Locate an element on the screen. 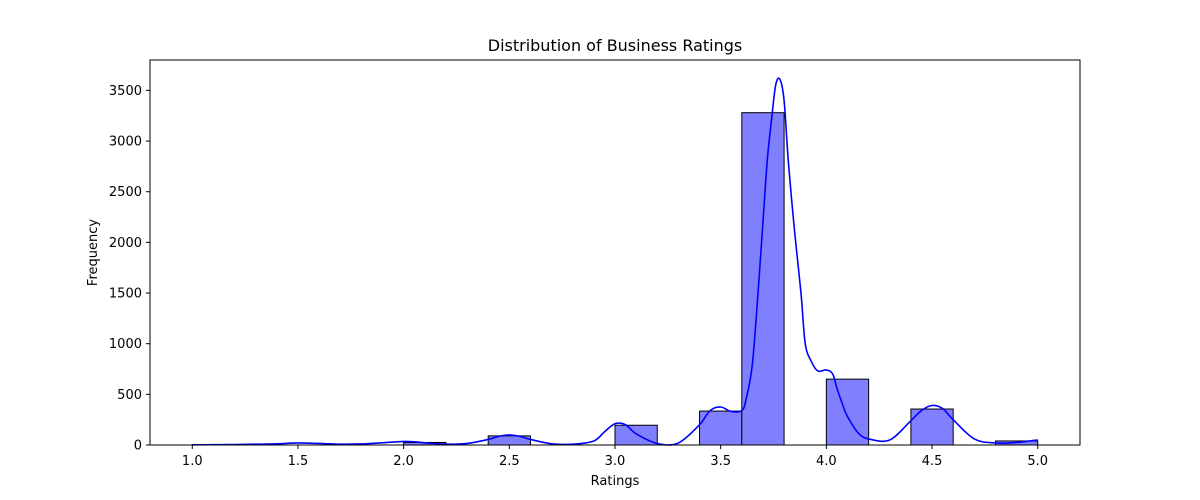 The height and width of the screenshot is (500, 1200). y-tick-label: 1500 is located at coordinates (125, 294).